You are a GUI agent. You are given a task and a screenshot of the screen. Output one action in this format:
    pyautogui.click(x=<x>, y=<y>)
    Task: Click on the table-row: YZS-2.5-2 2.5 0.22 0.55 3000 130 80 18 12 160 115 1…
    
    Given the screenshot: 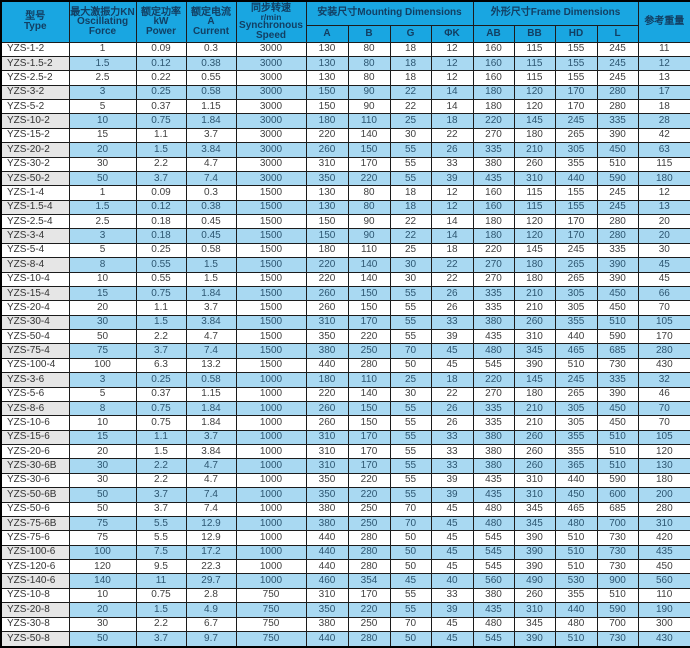 What is the action you would take?
    pyautogui.click(x=345, y=78)
    